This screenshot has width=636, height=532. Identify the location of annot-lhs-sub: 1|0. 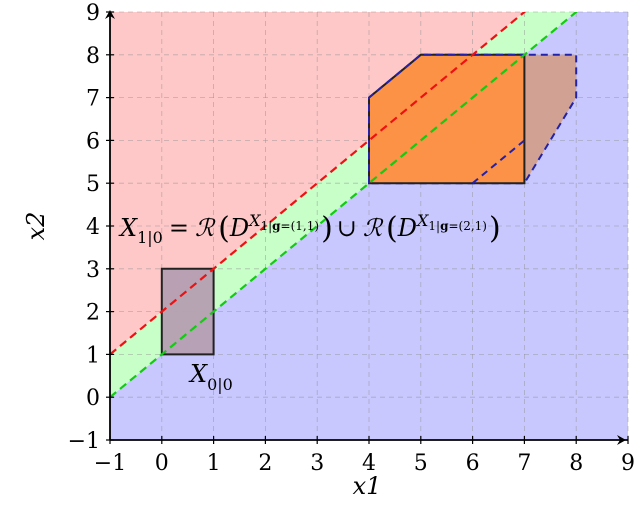
(150, 237).